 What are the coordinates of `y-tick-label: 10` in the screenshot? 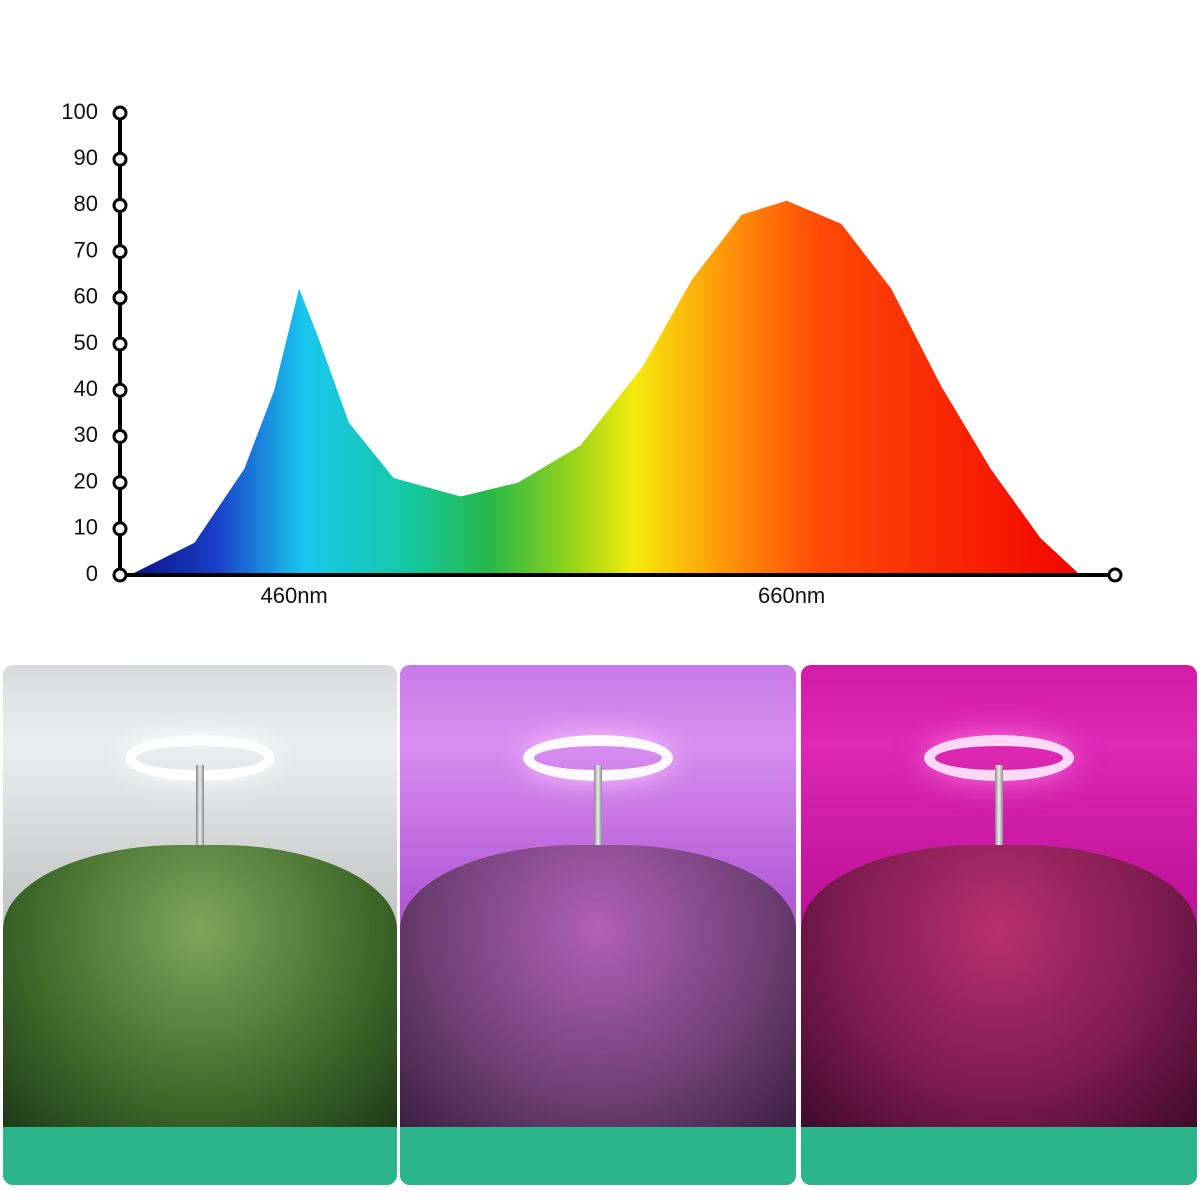 It's located at (86, 527).